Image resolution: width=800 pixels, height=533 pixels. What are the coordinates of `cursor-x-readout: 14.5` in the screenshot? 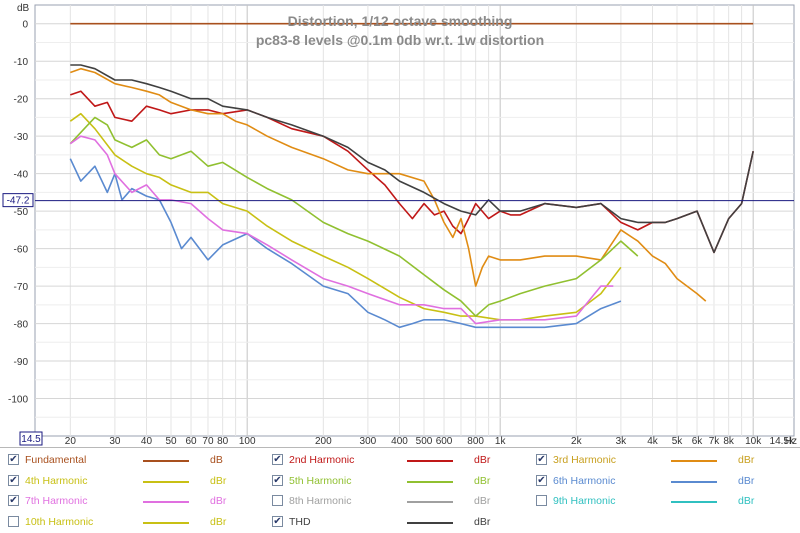 It's located at (31, 439).